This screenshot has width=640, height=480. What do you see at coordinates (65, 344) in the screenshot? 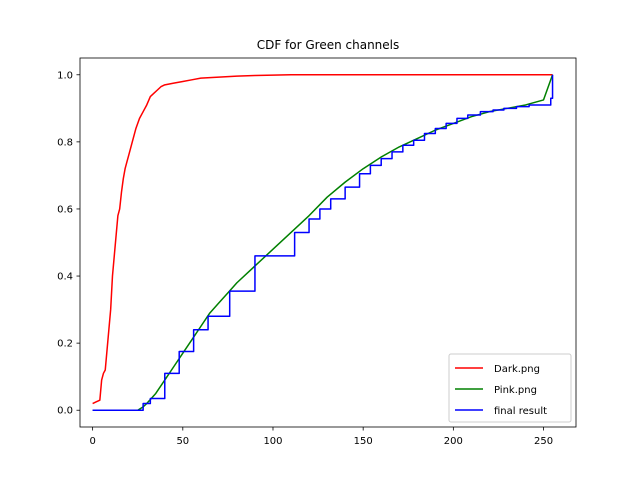
I see `y-tick-label: 0.2` at bounding box center [65, 344].